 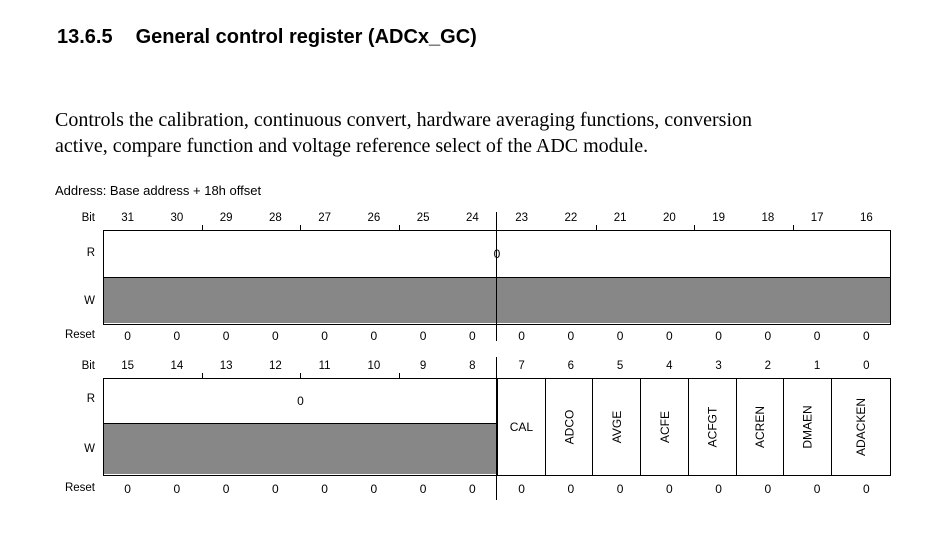 I want to click on section-heading: 13.6.5 General control register (ADCx_GC), so click(x=267, y=37).